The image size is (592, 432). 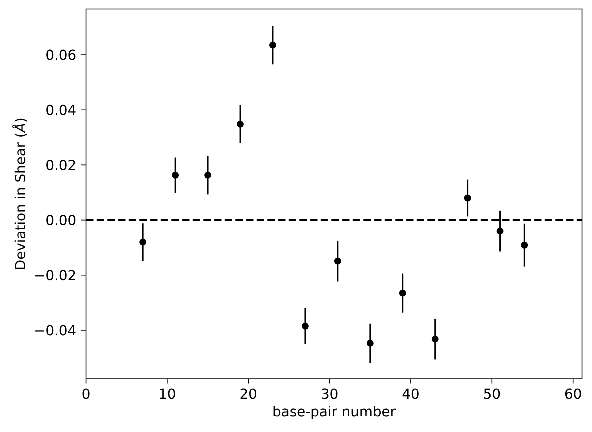 What do you see at coordinates (56, 275) in the screenshot?
I see `y-tick-label: −0.02` at bounding box center [56, 275].